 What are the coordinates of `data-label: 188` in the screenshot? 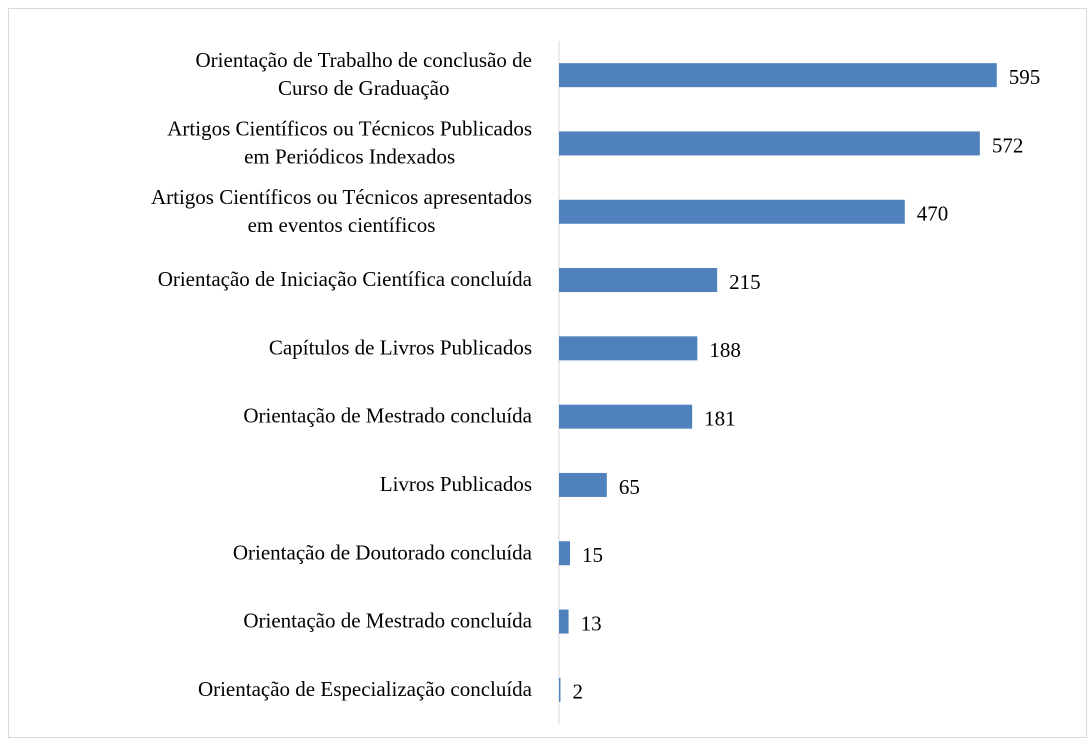 It's located at (725, 350).